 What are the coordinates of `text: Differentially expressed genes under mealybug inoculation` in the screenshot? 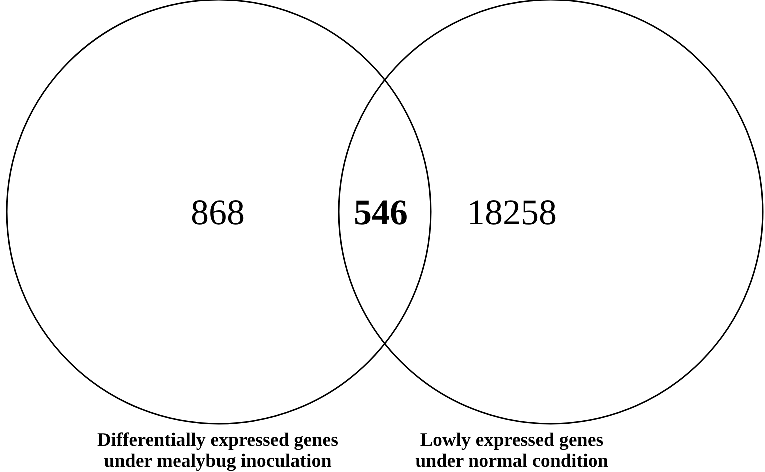 It's located at (218, 451).